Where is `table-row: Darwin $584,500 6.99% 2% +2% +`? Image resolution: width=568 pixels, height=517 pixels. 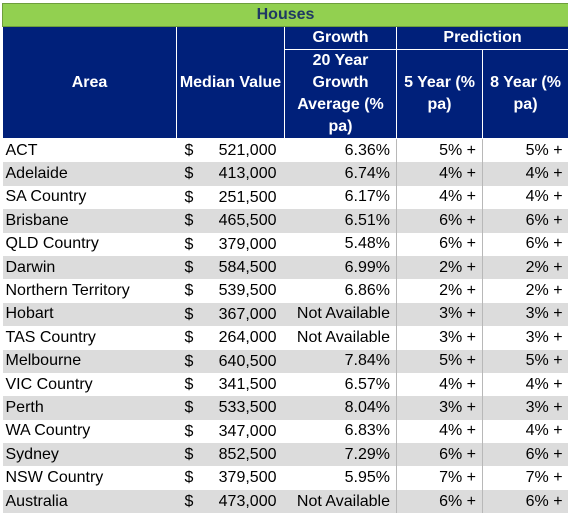
table-row: Darwin $584,500 6.99% 2% +2% + is located at coordinates (285, 267).